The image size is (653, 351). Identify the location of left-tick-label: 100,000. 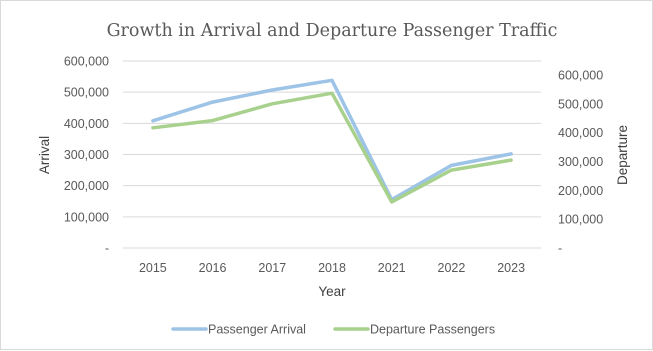
(86, 217).